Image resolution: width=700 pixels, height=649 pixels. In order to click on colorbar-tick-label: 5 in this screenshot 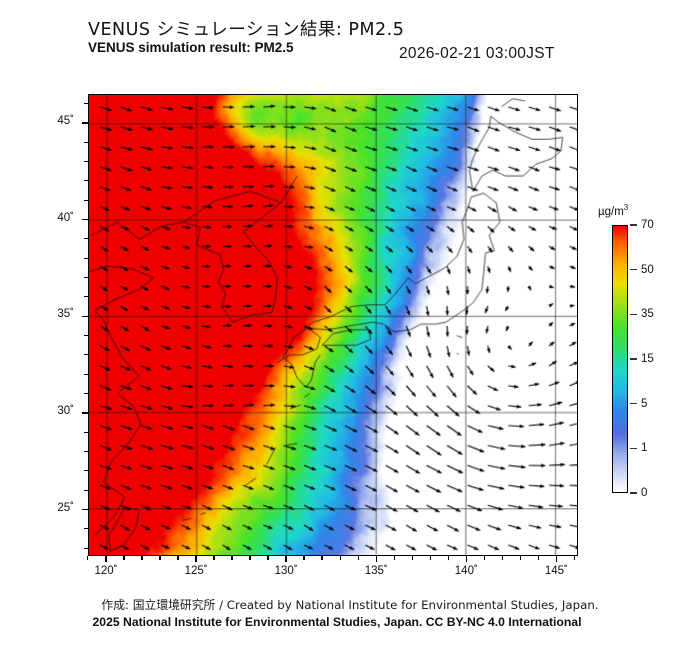, I will do `click(644, 403)`.